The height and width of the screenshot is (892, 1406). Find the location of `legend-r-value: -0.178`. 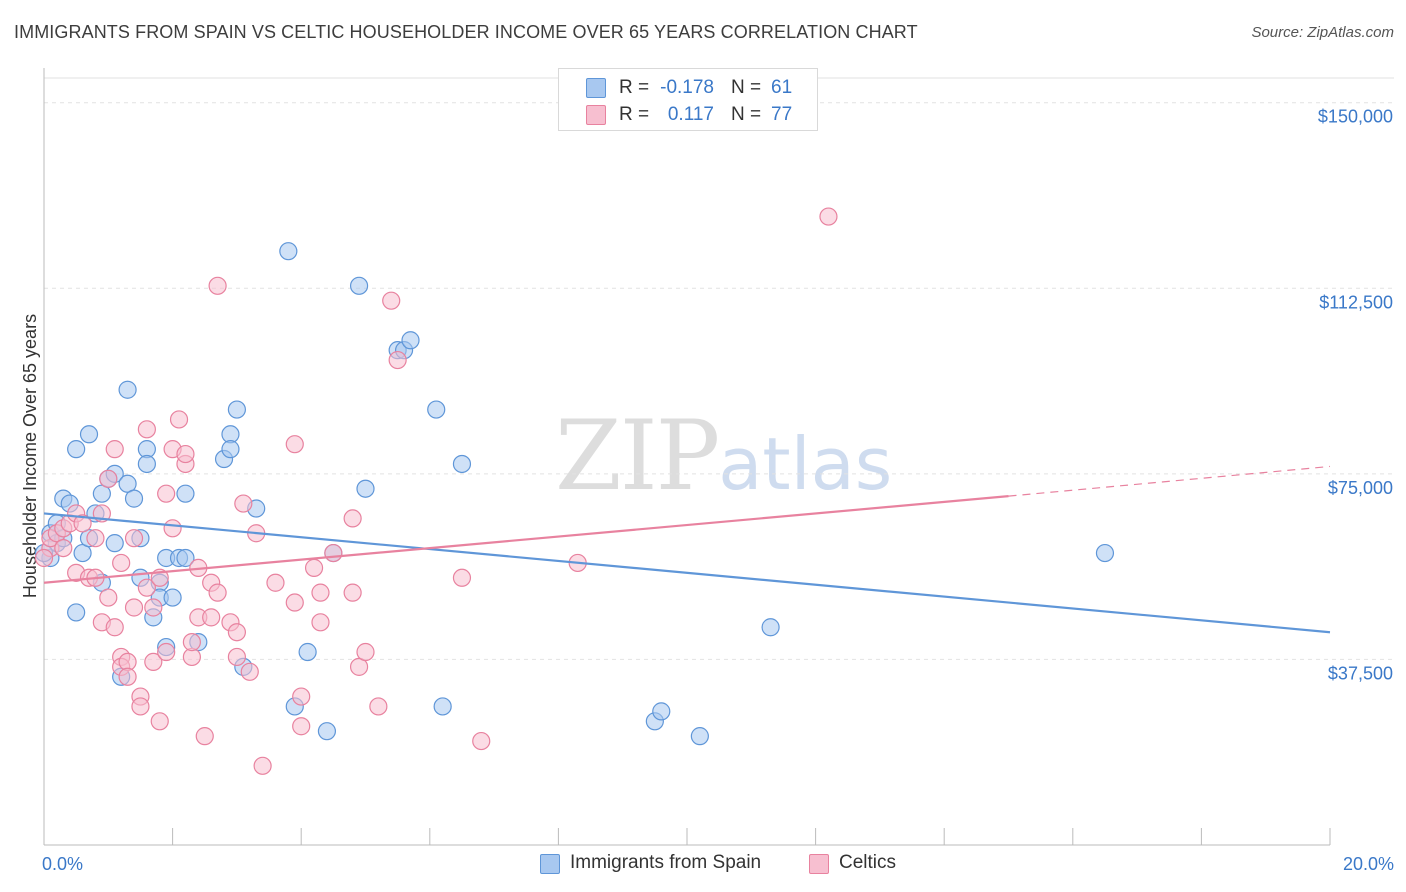

legend-r-value: -0.178 is located at coordinates (687, 87).